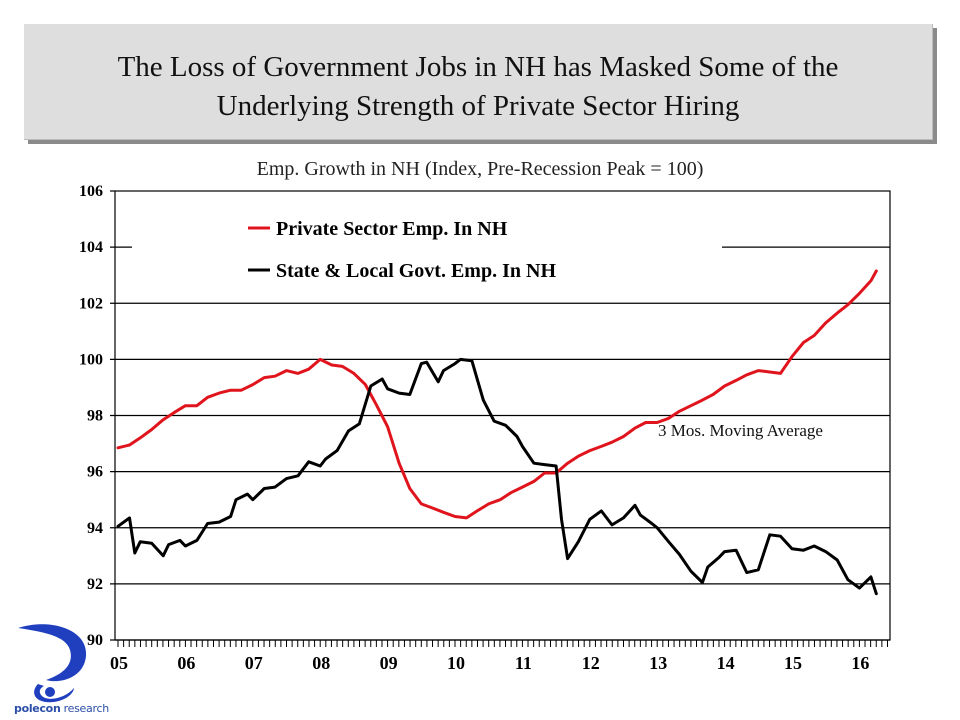  What do you see at coordinates (416, 271) in the screenshot?
I see `legend-label-government: State & Local Govt. Emp. In NH` at bounding box center [416, 271].